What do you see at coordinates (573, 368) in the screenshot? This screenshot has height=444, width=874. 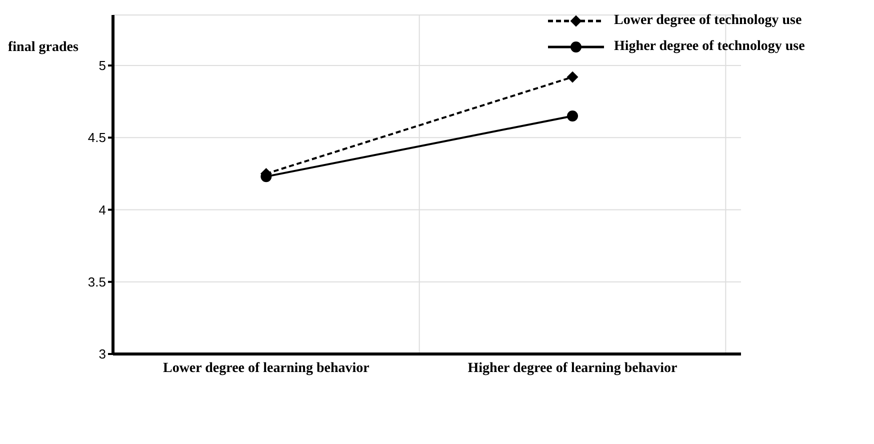 I see `x-tick-label: Higher degree of learning behavior` at bounding box center [573, 368].